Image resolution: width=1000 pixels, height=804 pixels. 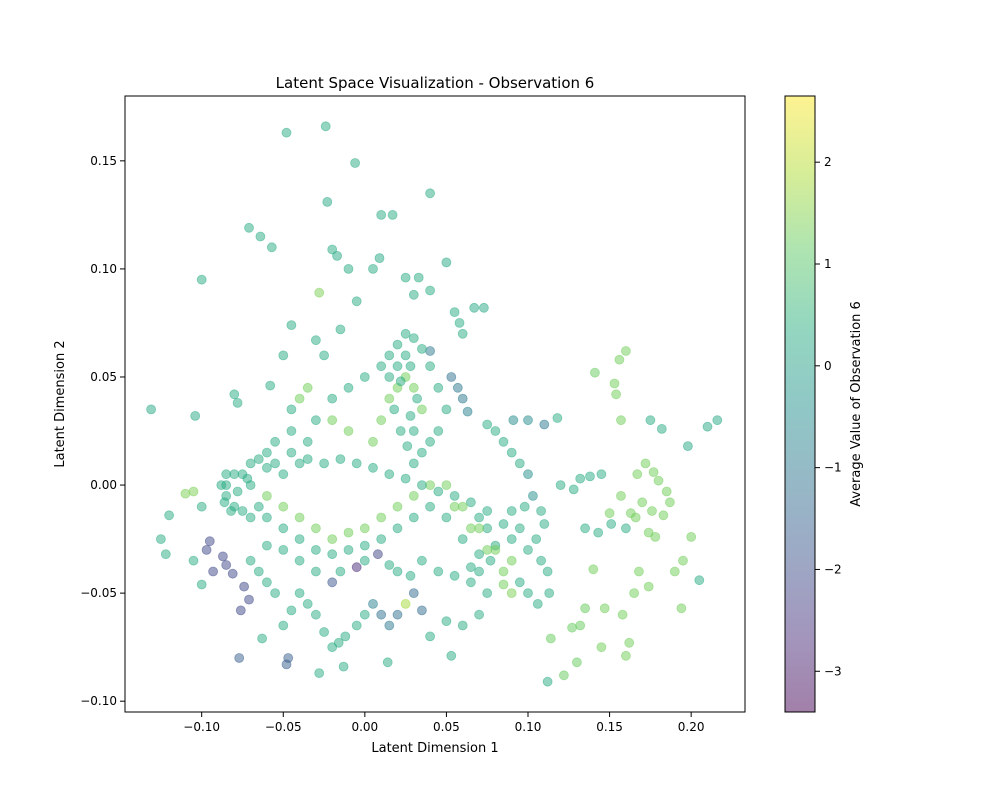 What do you see at coordinates (828, 416) in the screenshot?
I see `colorbar-axis: −3 −2 −1 0 1 2` at bounding box center [828, 416].